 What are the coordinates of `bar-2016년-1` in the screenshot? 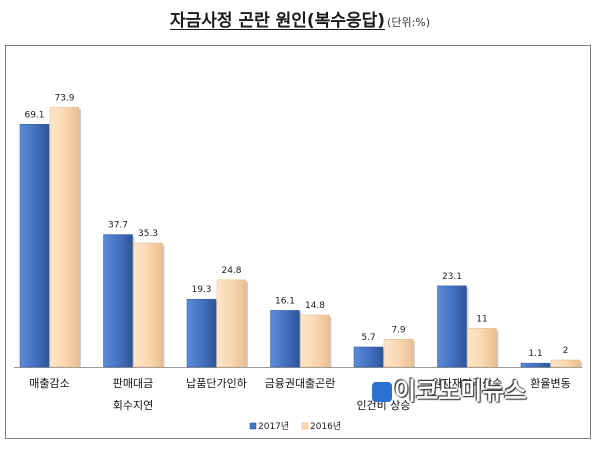 It's located at (148, 305).